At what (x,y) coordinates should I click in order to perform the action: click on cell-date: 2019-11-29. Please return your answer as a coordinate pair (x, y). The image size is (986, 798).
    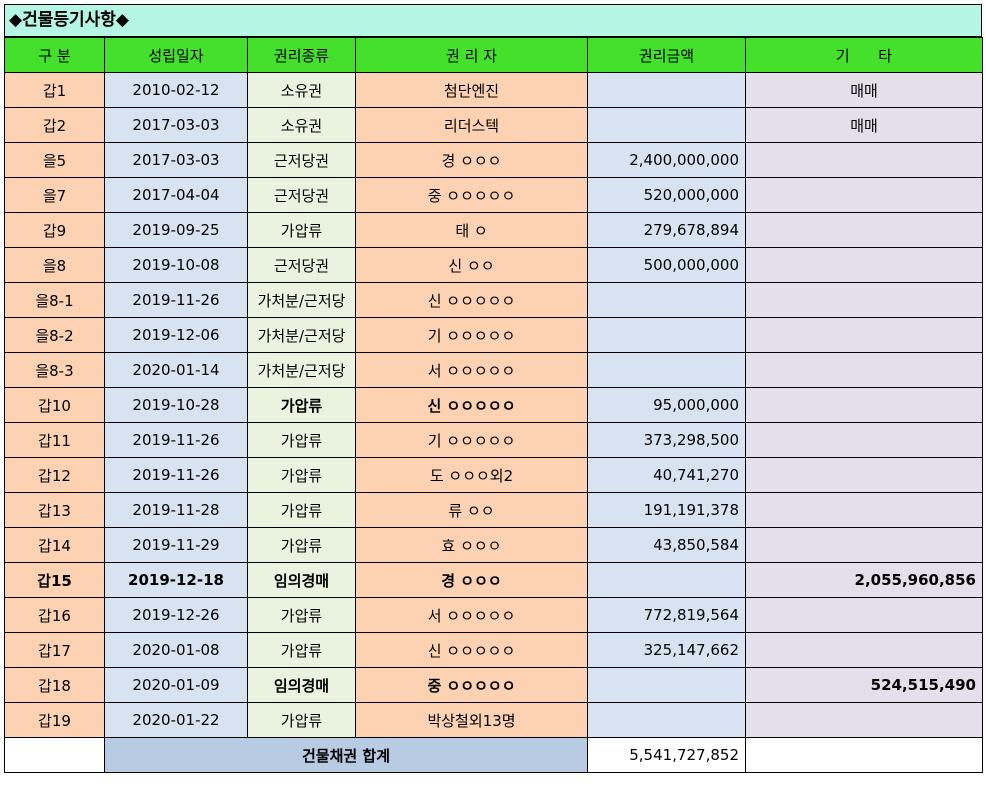
    Looking at the image, I should click on (176, 545).